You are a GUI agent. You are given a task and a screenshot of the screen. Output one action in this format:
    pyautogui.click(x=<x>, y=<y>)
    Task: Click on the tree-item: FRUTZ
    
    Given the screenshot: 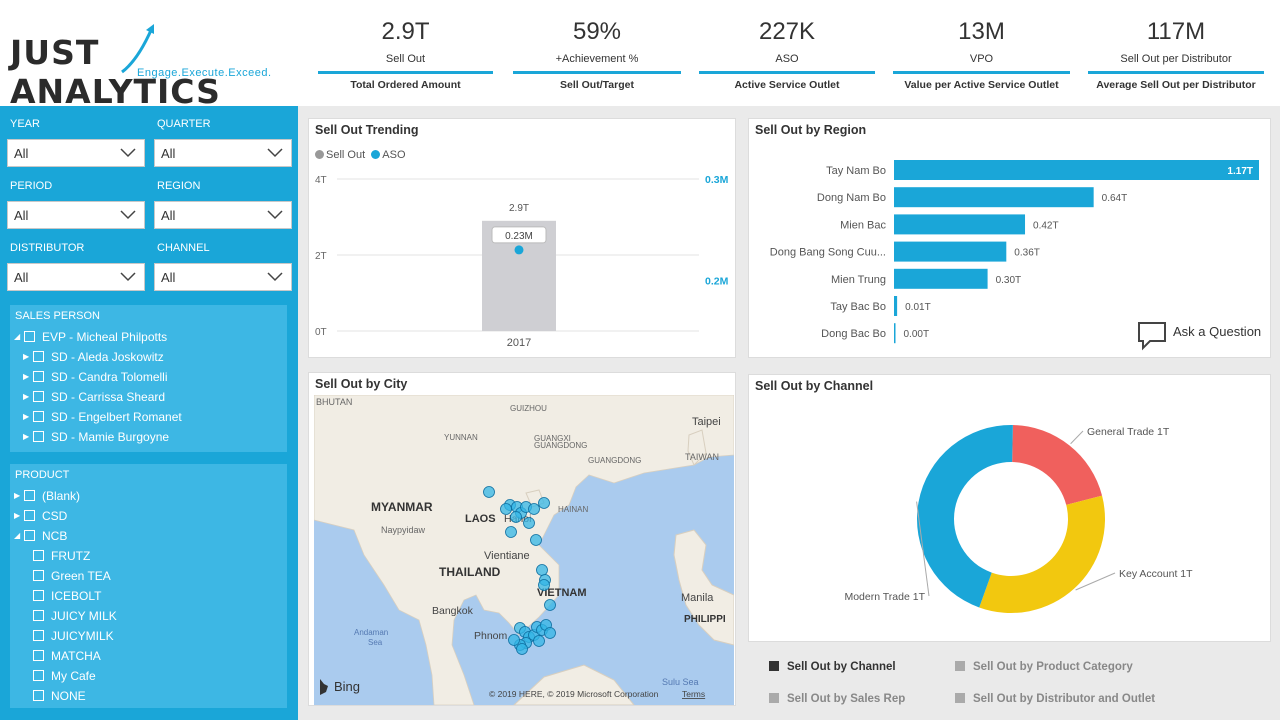 What is the action you would take?
    pyautogui.click(x=148, y=556)
    